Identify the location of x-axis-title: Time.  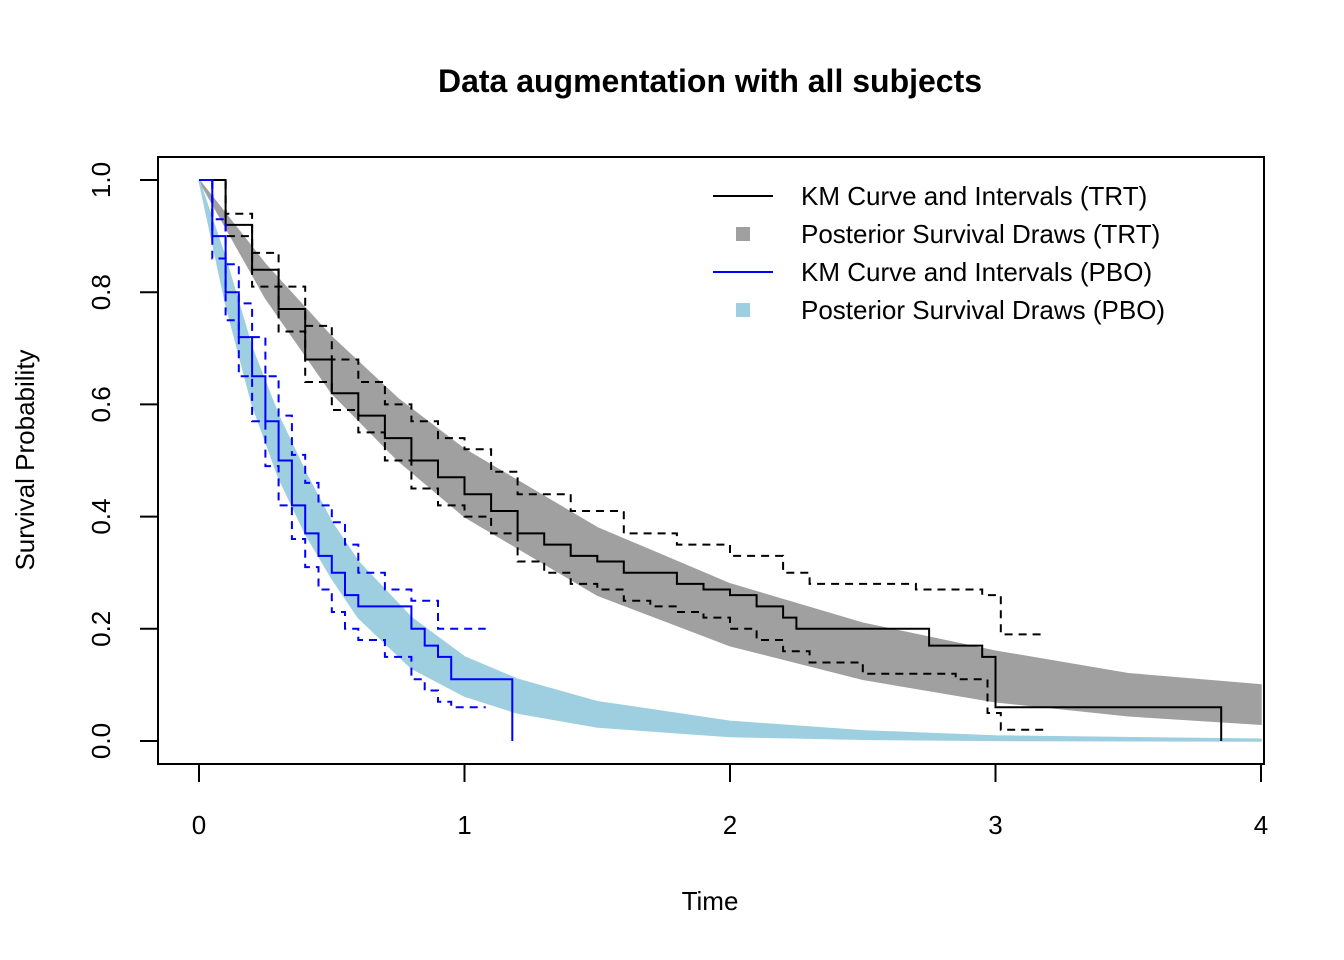
(710, 901).